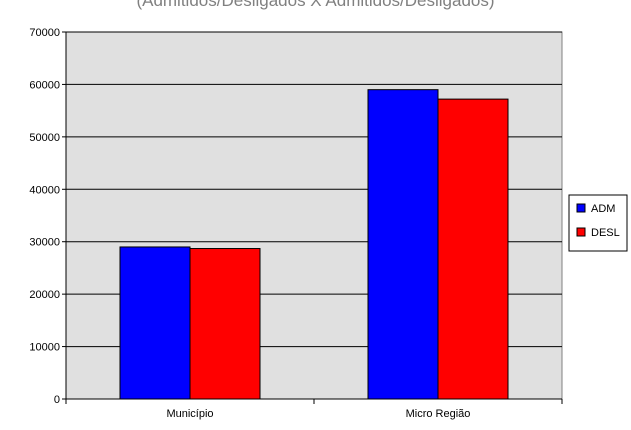  Describe the element at coordinates (438, 414) in the screenshot. I see `x-tick-label: Micro Região` at that location.